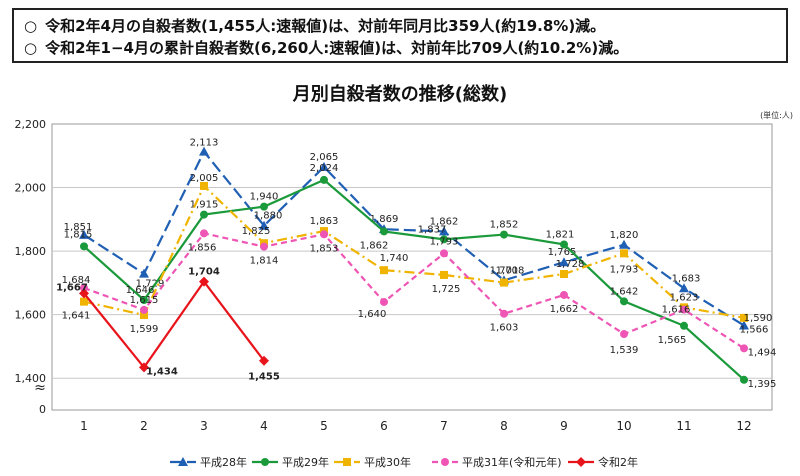 This screenshot has height=476, width=800. I want to click on x-tick-label: 12, so click(743, 426).